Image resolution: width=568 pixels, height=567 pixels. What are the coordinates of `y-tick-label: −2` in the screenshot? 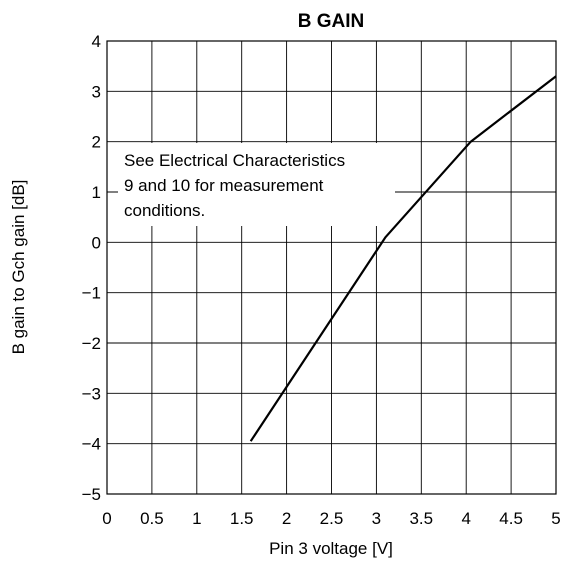 It's located at (91, 343).